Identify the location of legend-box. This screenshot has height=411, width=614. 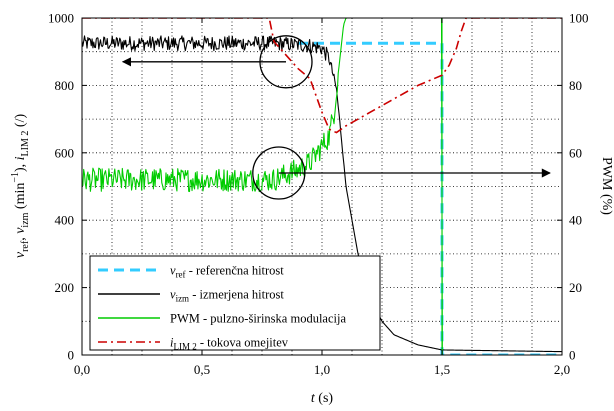
(235, 303).